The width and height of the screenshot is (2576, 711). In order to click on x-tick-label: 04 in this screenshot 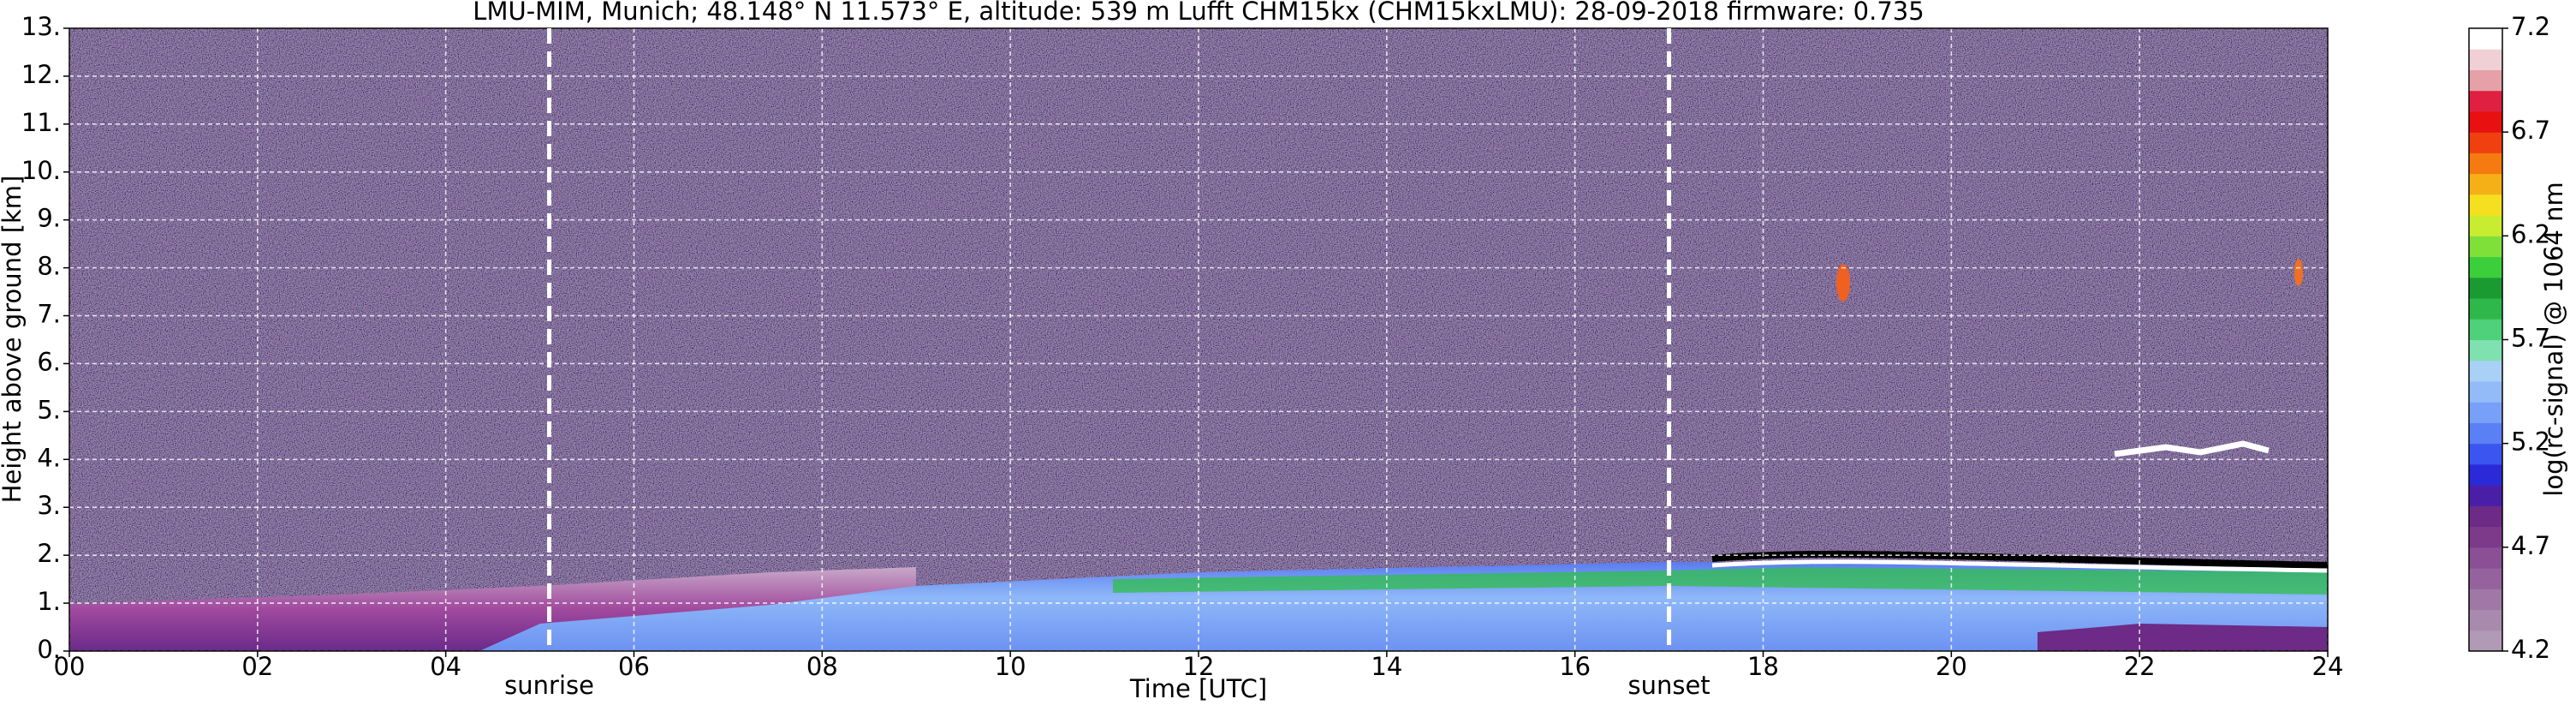, I will do `click(446, 666)`.